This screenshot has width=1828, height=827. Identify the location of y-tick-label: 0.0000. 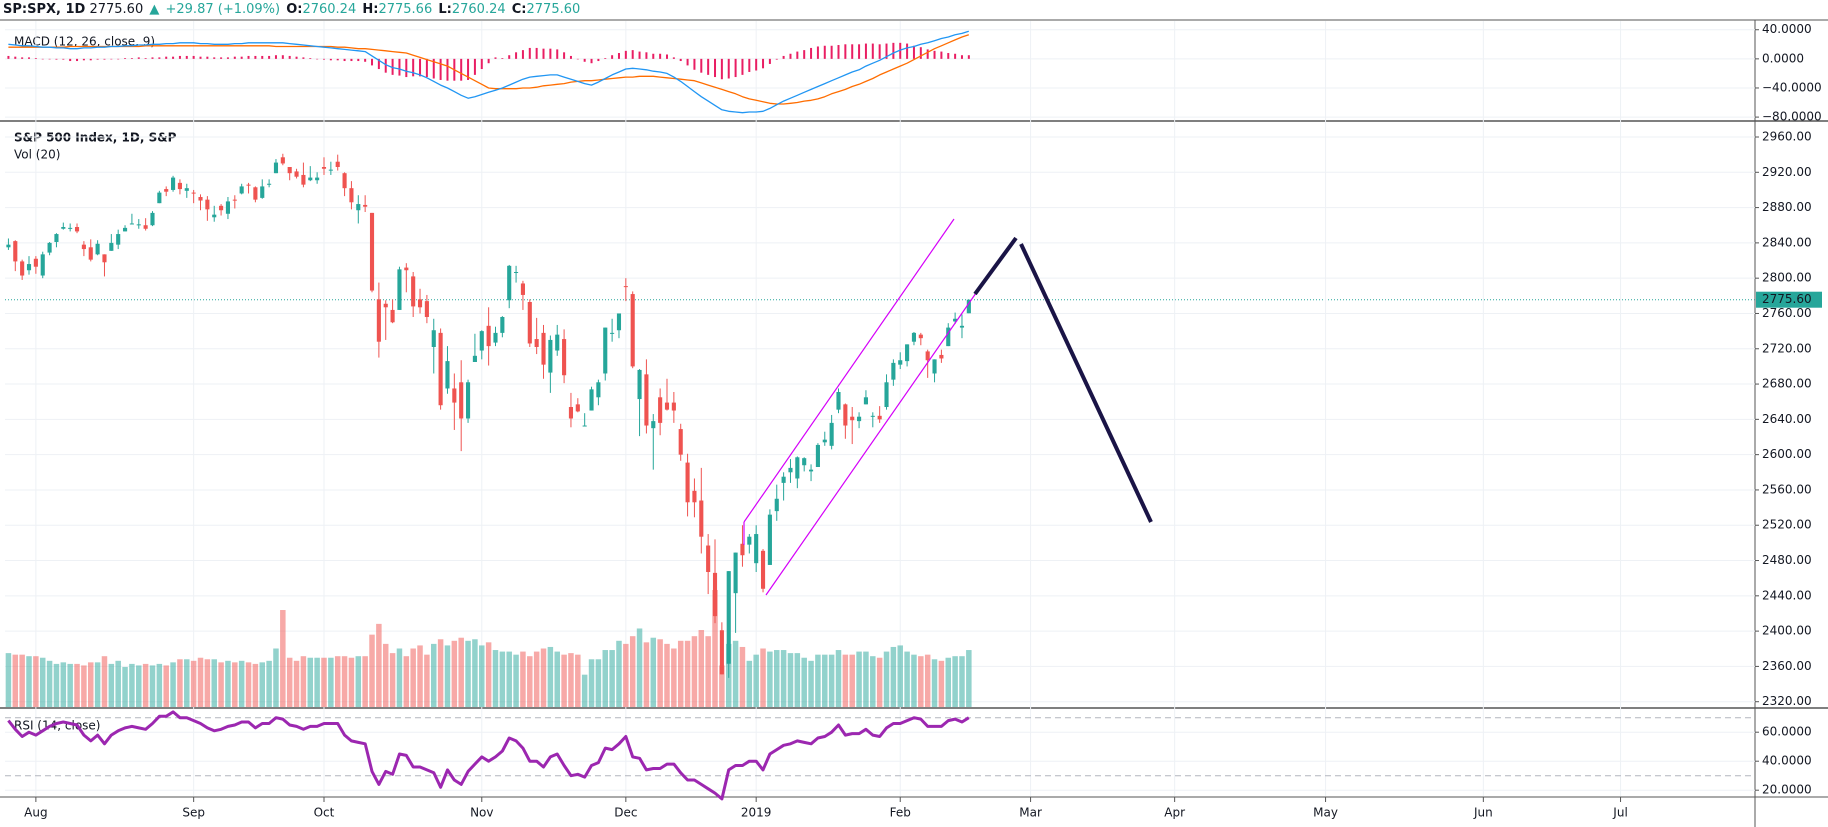
(1783, 58).